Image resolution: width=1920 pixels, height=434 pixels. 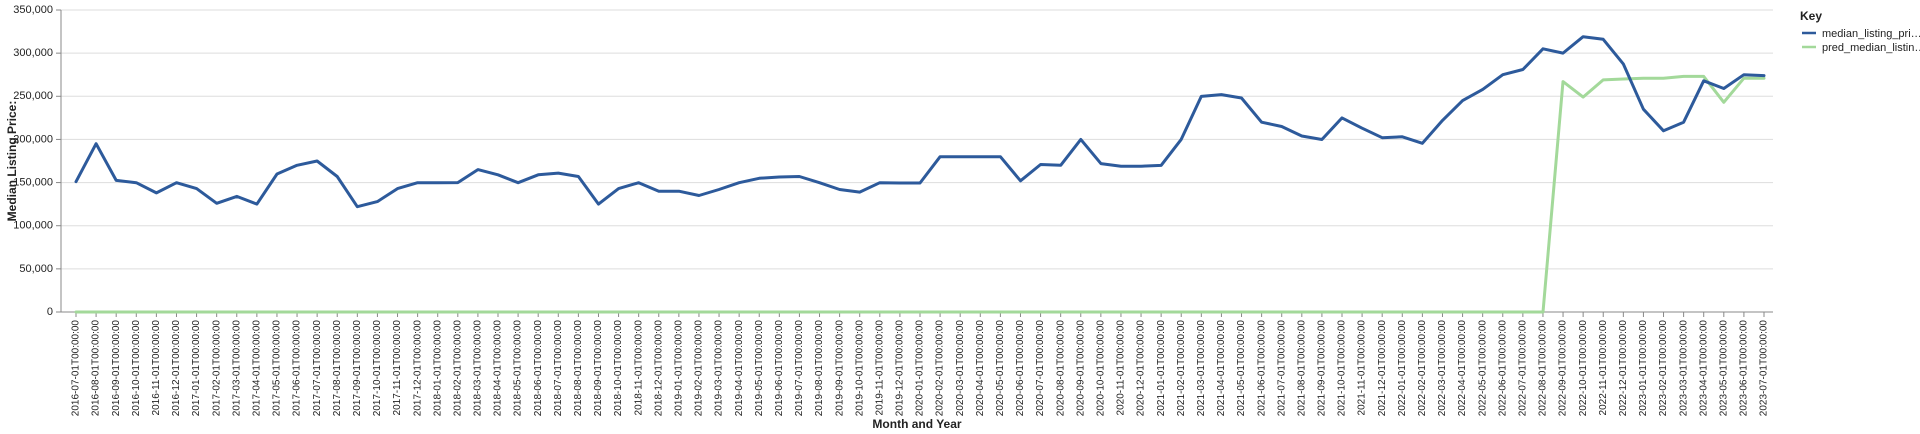 What do you see at coordinates (638, 368) in the screenshot?
I see `x-tick-label: 2018-11-01T00:00:00` at bounding box center [638, 368].